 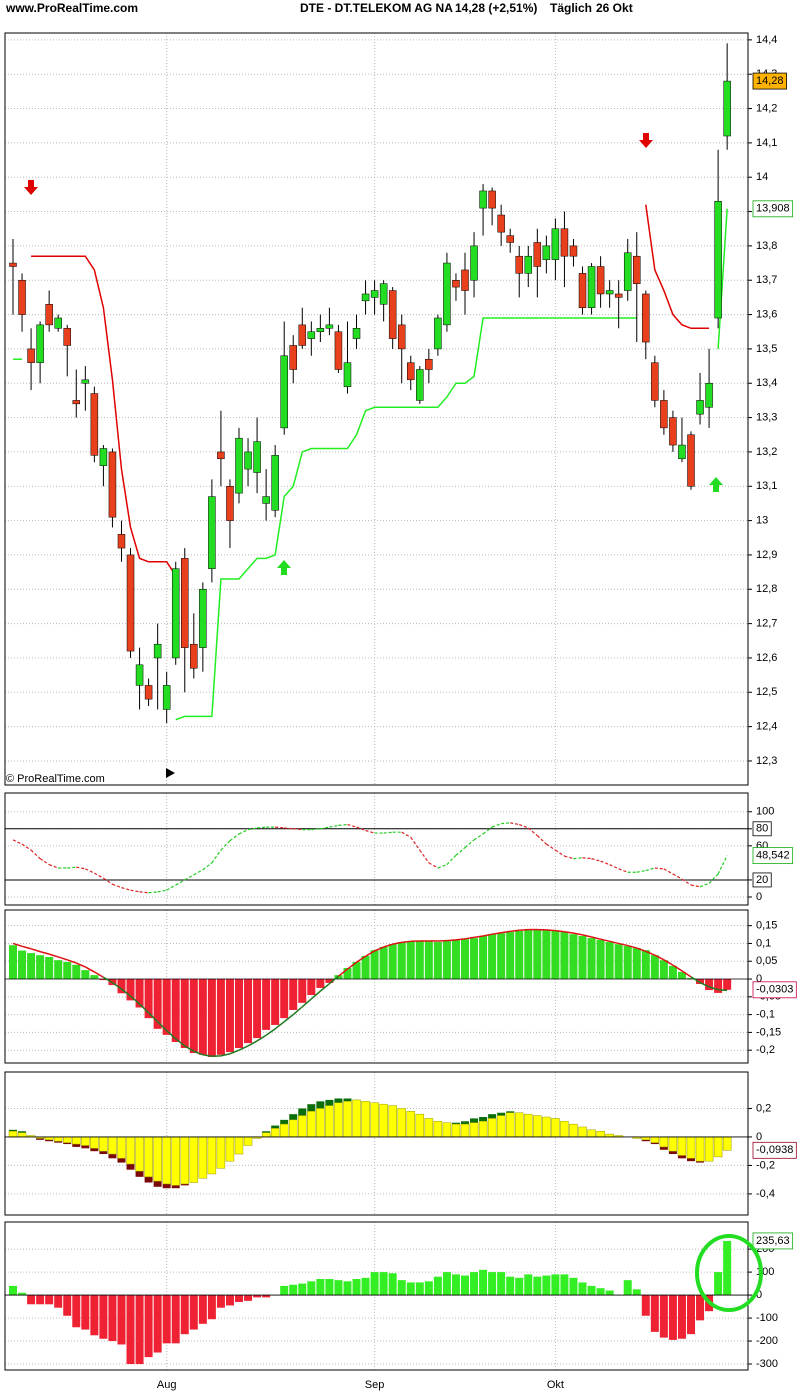 I want to click on y-tick-label: 13,3, so click(x=766, y=417).